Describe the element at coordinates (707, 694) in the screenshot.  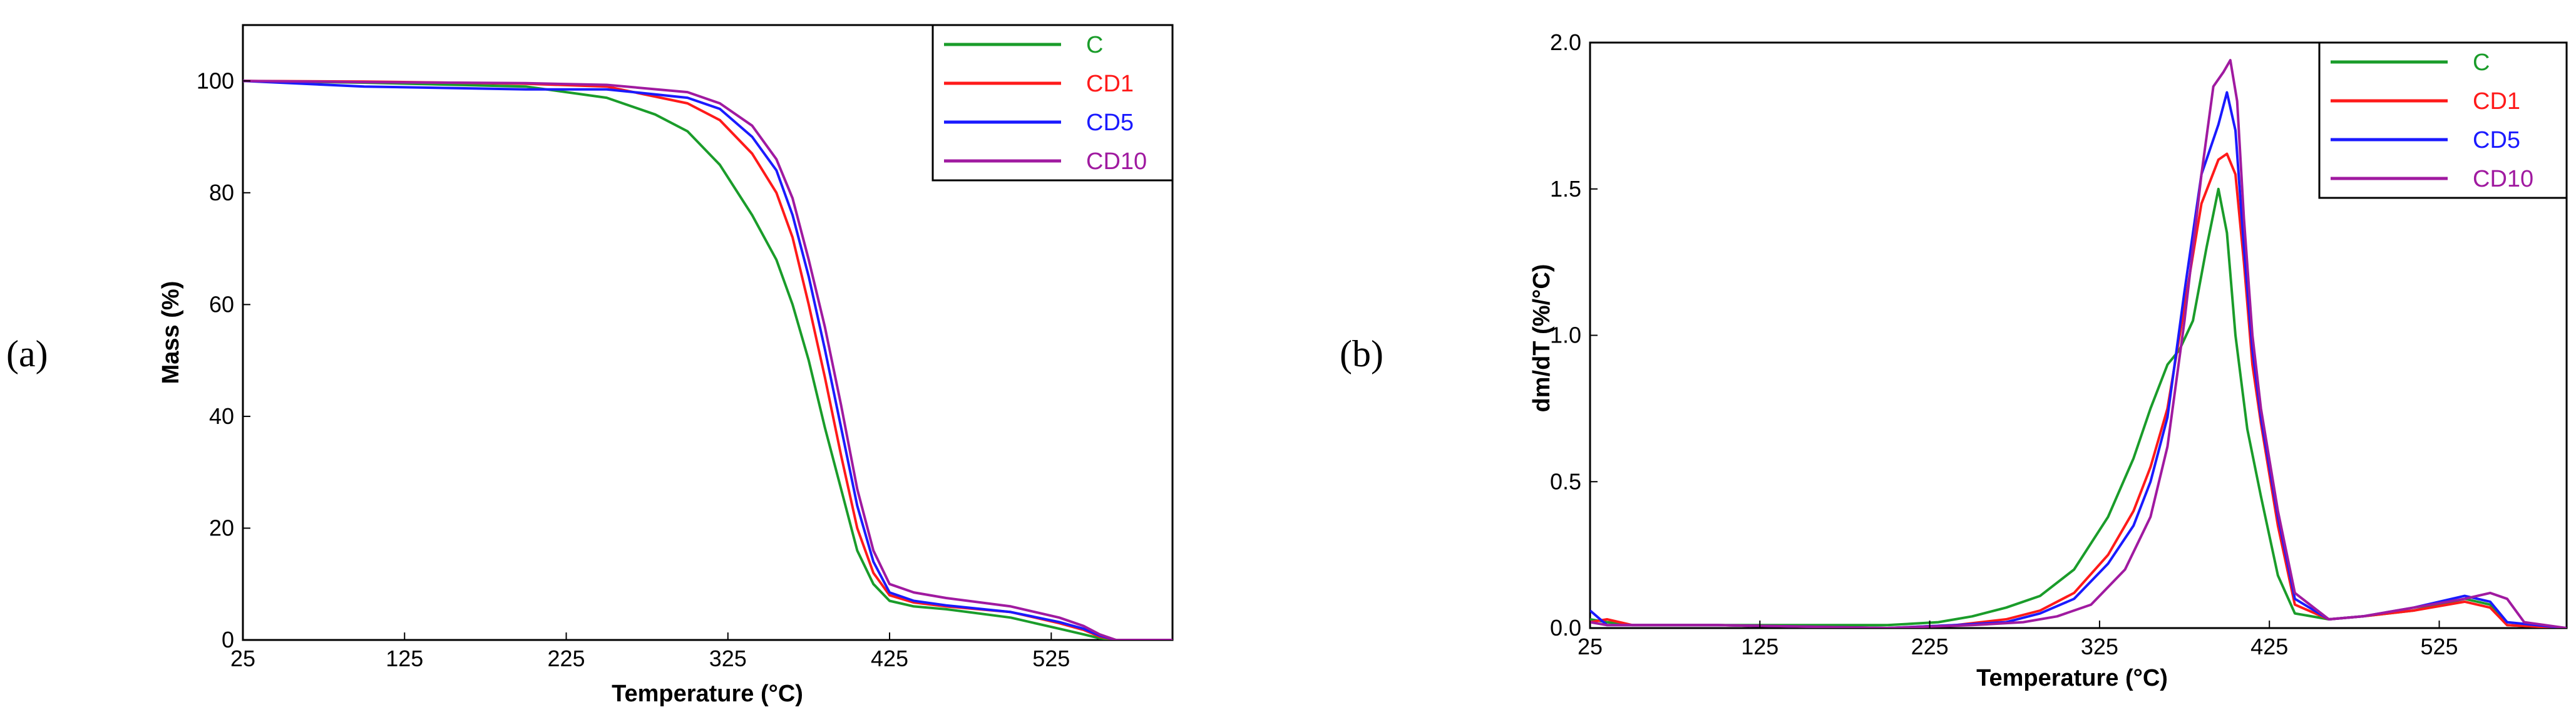
I see `x-axis-title-a: Temperature (°C)` at that location.